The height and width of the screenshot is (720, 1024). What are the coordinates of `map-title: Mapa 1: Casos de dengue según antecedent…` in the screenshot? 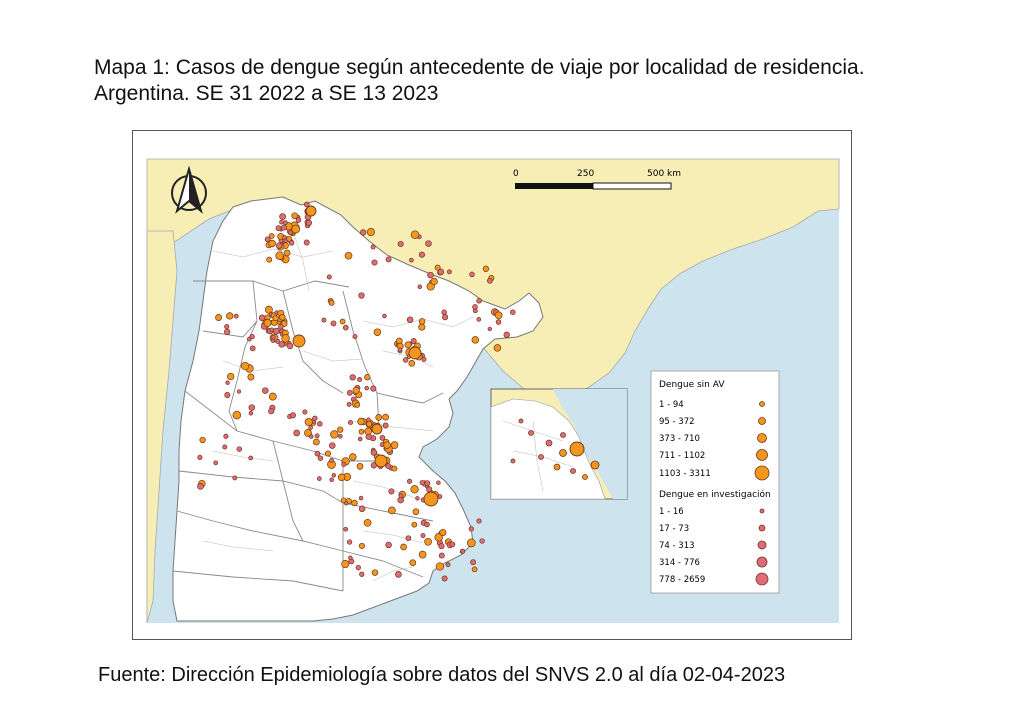 It's located at (479, 81).